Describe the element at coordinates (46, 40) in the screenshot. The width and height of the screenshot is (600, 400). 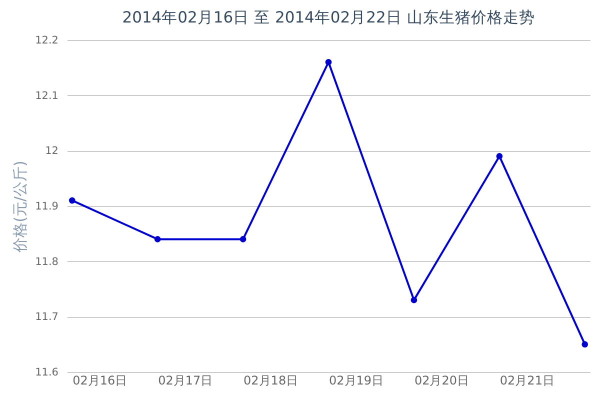
I see `y-tick-label: 12.2` at that location.